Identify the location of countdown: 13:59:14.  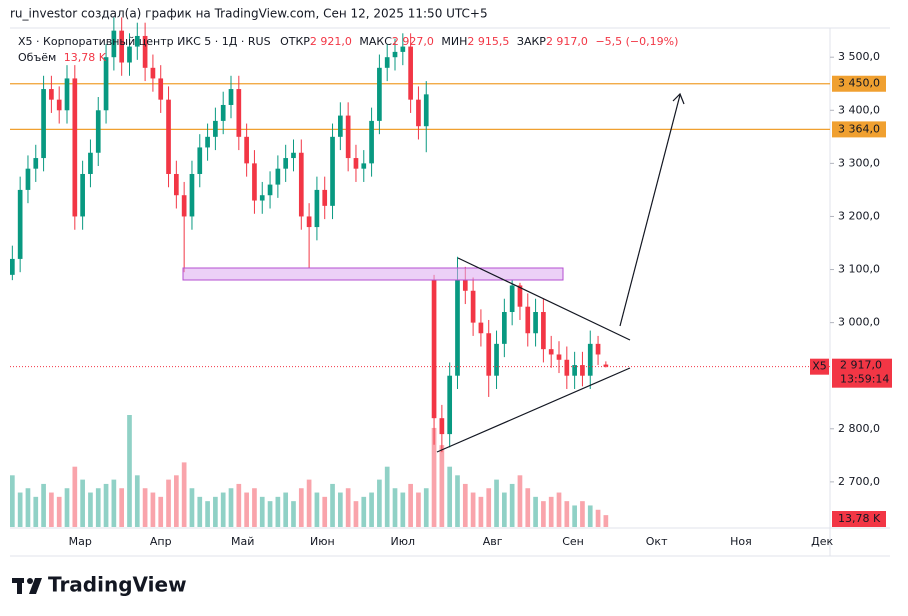
(864, 379).